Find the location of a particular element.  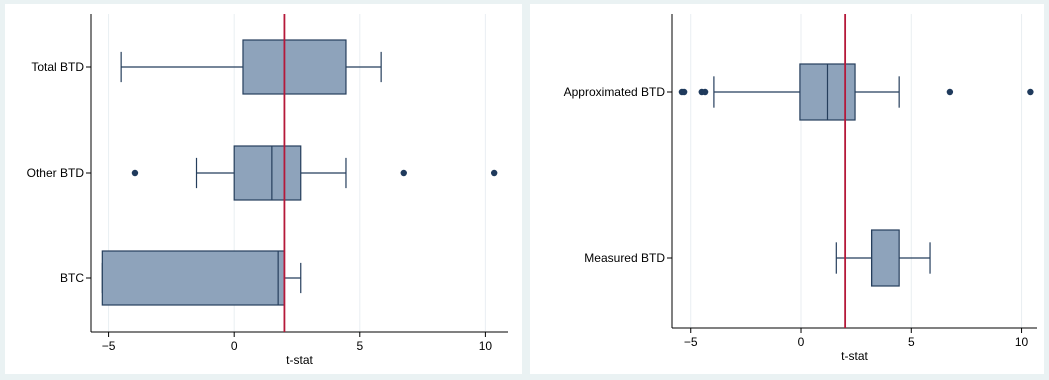

y-tick-label: Measured BTD is located at coordinates (624, 258).